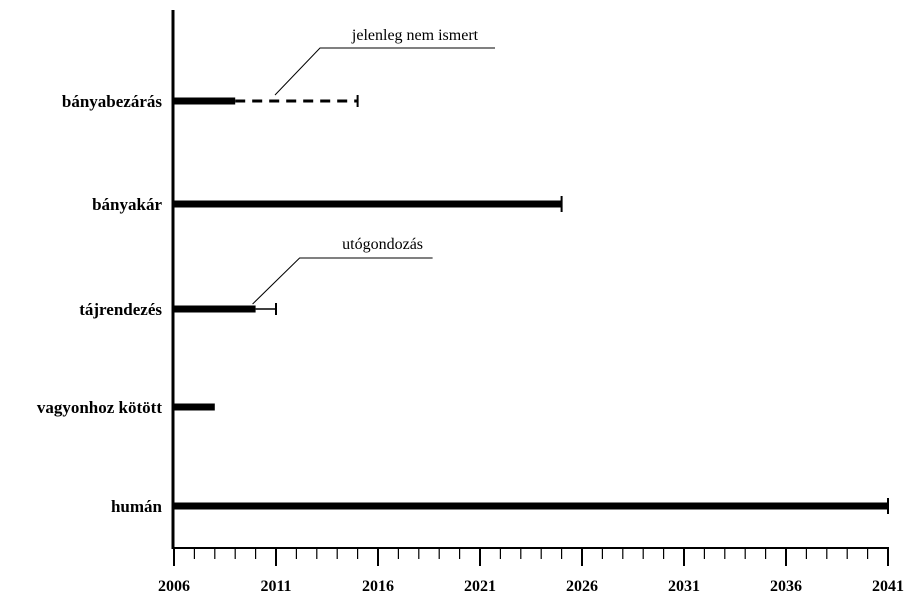  What do you see at coordinates (378, 586) in the screenshot?
I see `x-tick-label: 2016` at bounding box center [378, 586].